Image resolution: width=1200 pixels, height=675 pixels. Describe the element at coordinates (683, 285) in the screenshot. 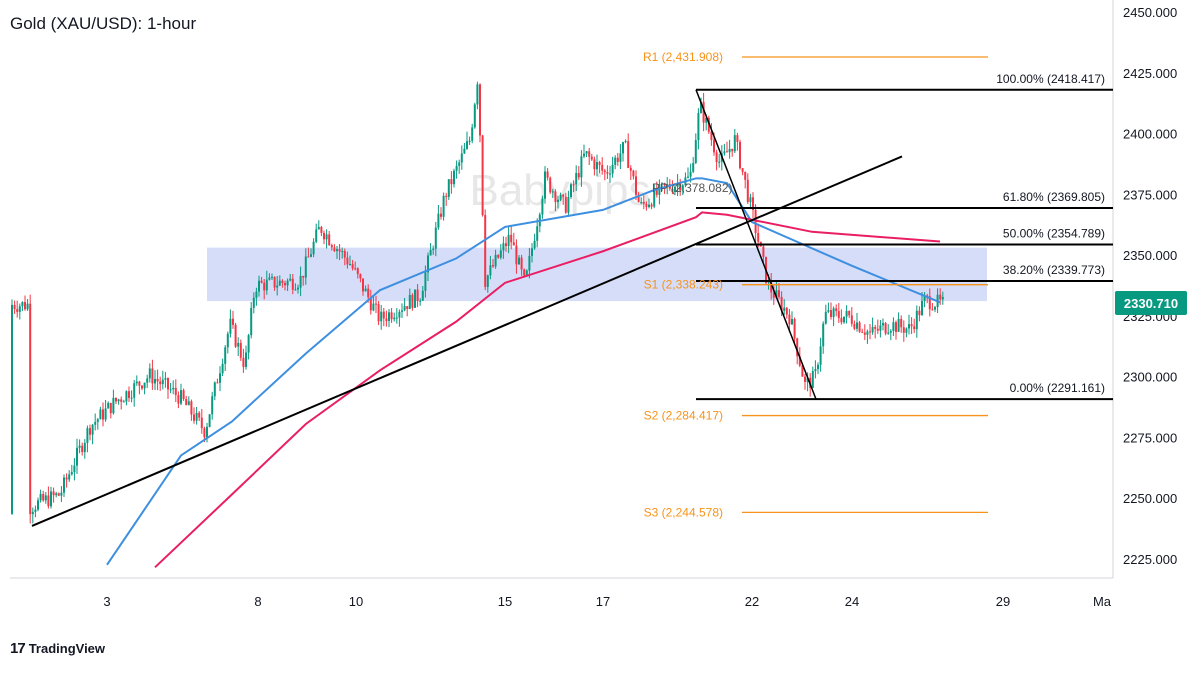

I see `pivot-level-label: S1 (2,338.243)` at that location.